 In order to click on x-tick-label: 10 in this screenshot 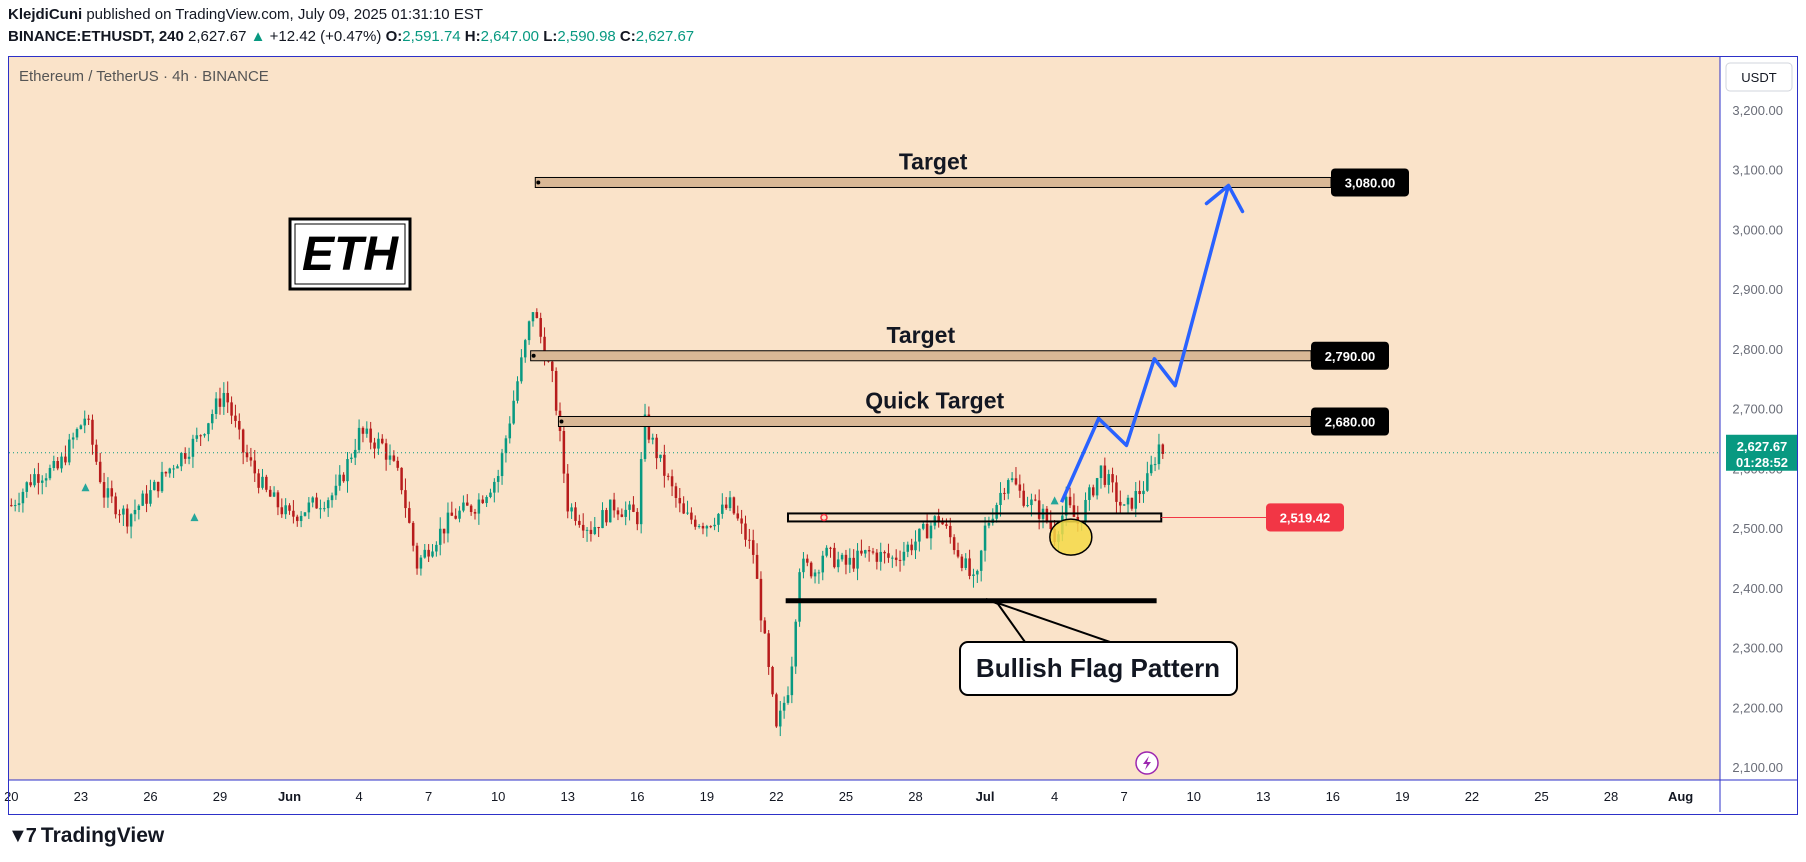, I will do `click(498, 796)`.